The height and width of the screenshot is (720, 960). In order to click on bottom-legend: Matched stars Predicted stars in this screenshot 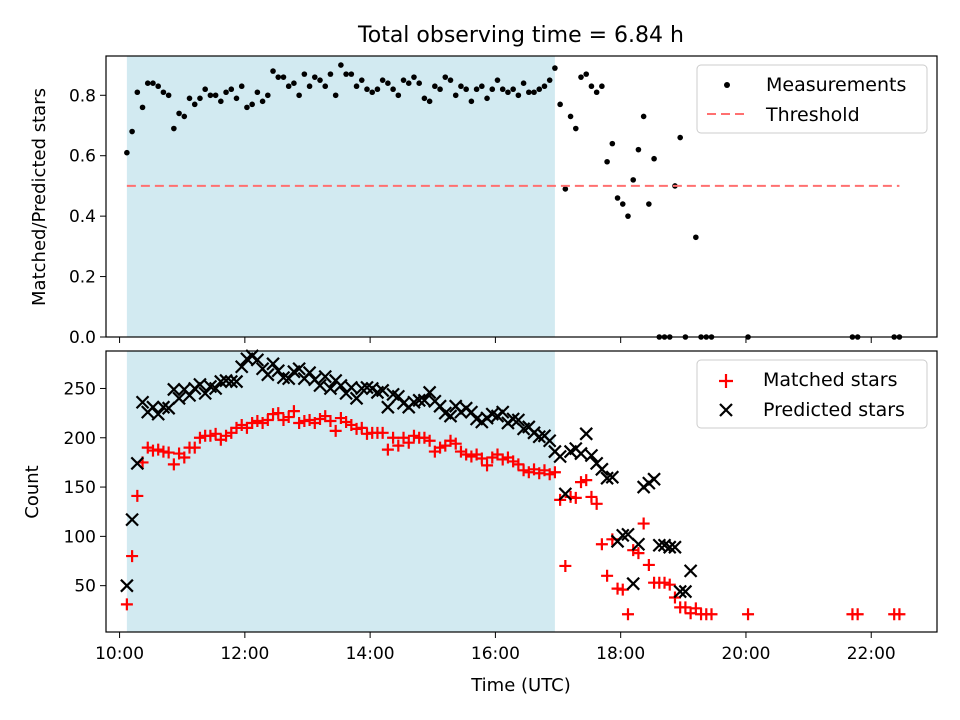, I will do `click(812, 394)`.